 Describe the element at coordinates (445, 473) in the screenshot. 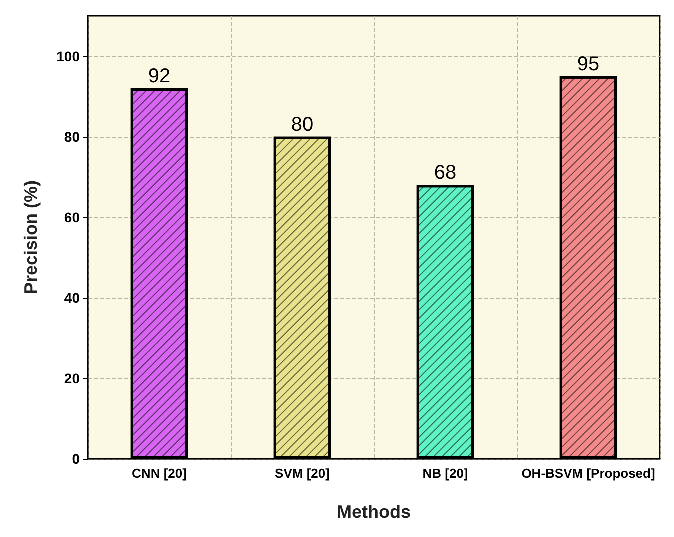

I see `x-tick-label: NB [20]` at that location.